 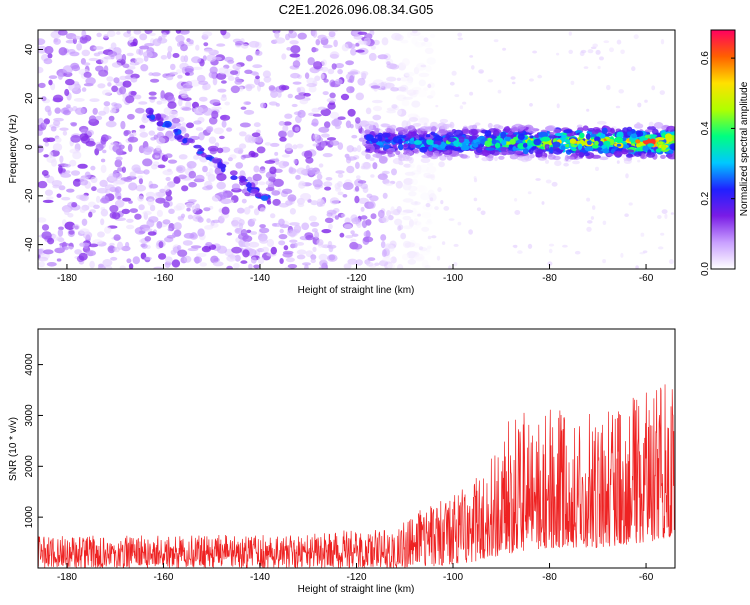 What do you see at coordinates (549, 278) in the screenshot?
I see `spectrogram-x-tick-label: -80` at bounding box center [549, 278].